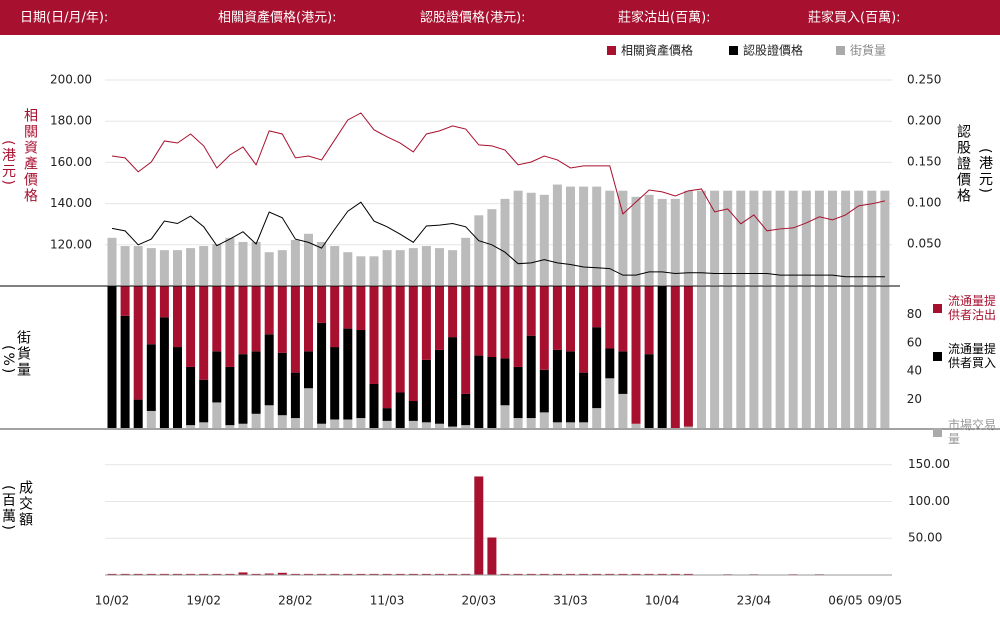 This screenshot has height=620, width=1000. I want to click on y-tick-label: 0.250, so click(924, 80).